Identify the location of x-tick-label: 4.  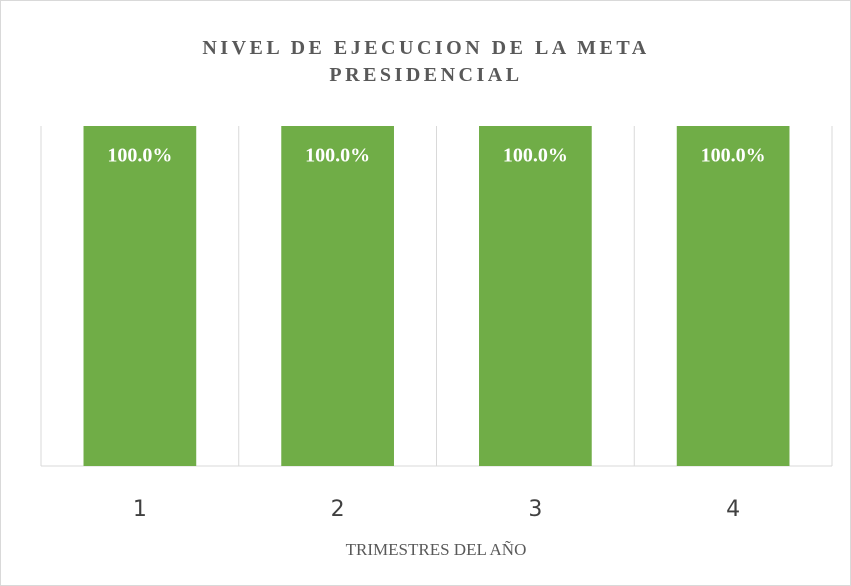
(733, 509).